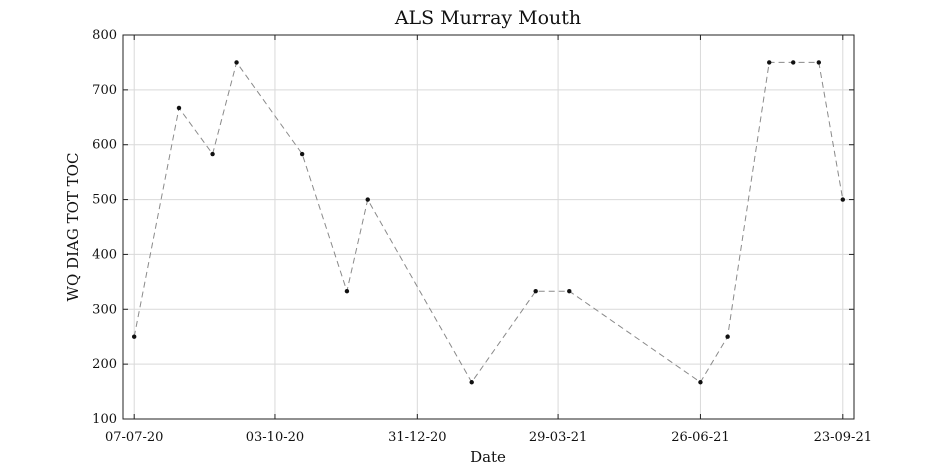 The image size is (945, 472). What do you see at coordinates (104, 419) in the screenshot?
I see `y-tick-label: 100` at bounding box center [104, 419].